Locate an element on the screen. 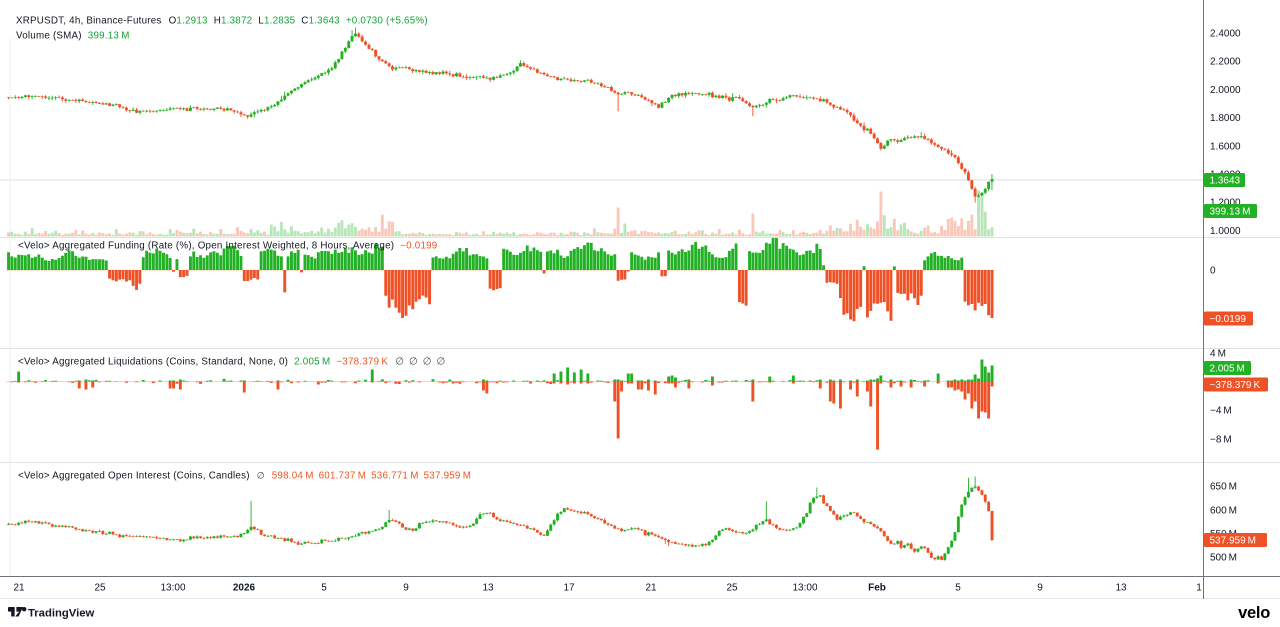 This screenshot has width=1280, height=627. svg-text: −0.0199 is located at coordinates (1228, 319).